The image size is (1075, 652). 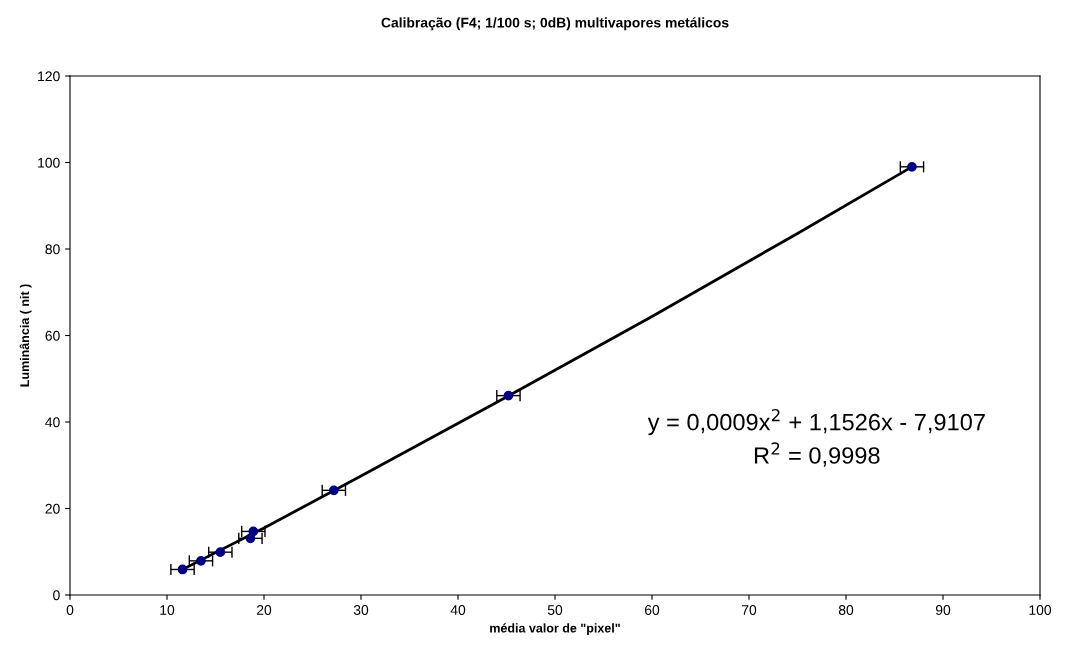 What do you see at coordinates (52, 335) in the screenshot?
I see `y-tick-label: 60` at bounding box center [52, 335].